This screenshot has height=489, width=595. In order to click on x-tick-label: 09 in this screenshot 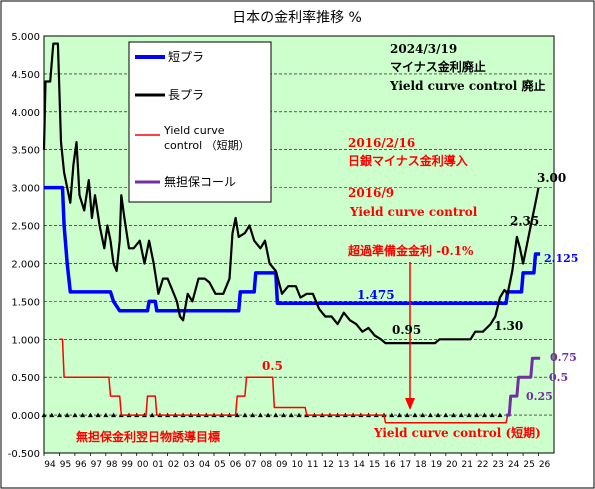, I will do `click(282, 465)`.